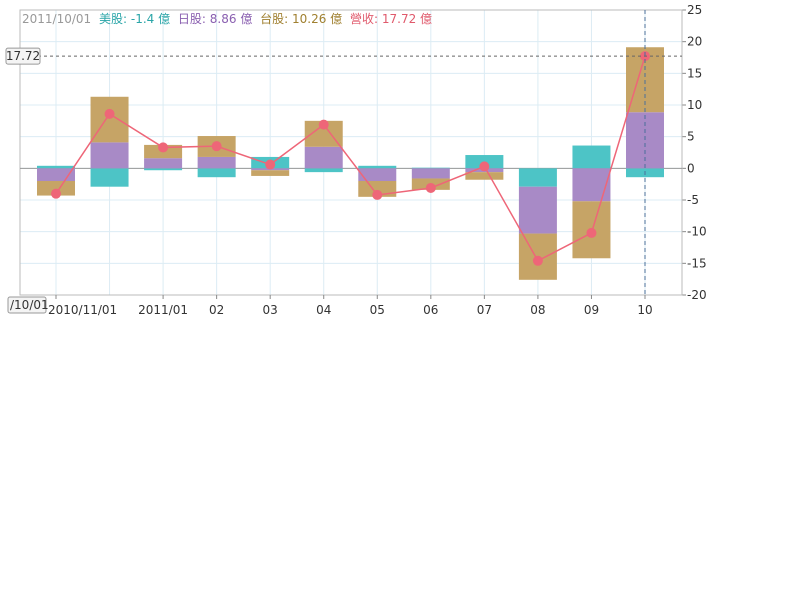 The width and height of the screenshot is (800, 600). I want to click on crosshair-x-label: /10/01, so click(29, 305).